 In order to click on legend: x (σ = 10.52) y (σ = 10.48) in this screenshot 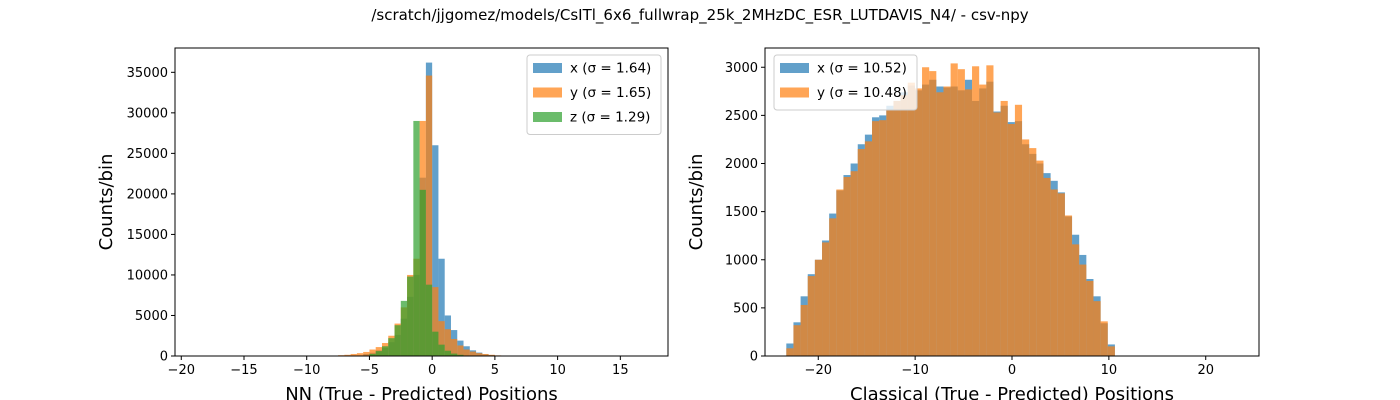, I will do `click(845, 82)`.